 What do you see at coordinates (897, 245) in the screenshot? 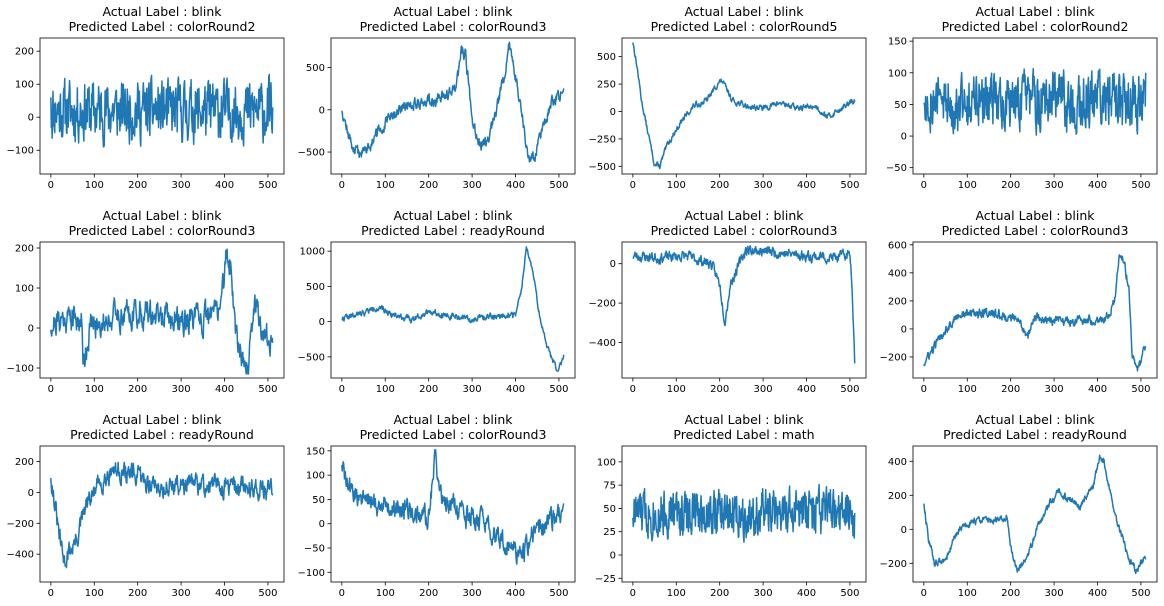
I see `y-tick-label: 600` at bounding box center [897, 245].